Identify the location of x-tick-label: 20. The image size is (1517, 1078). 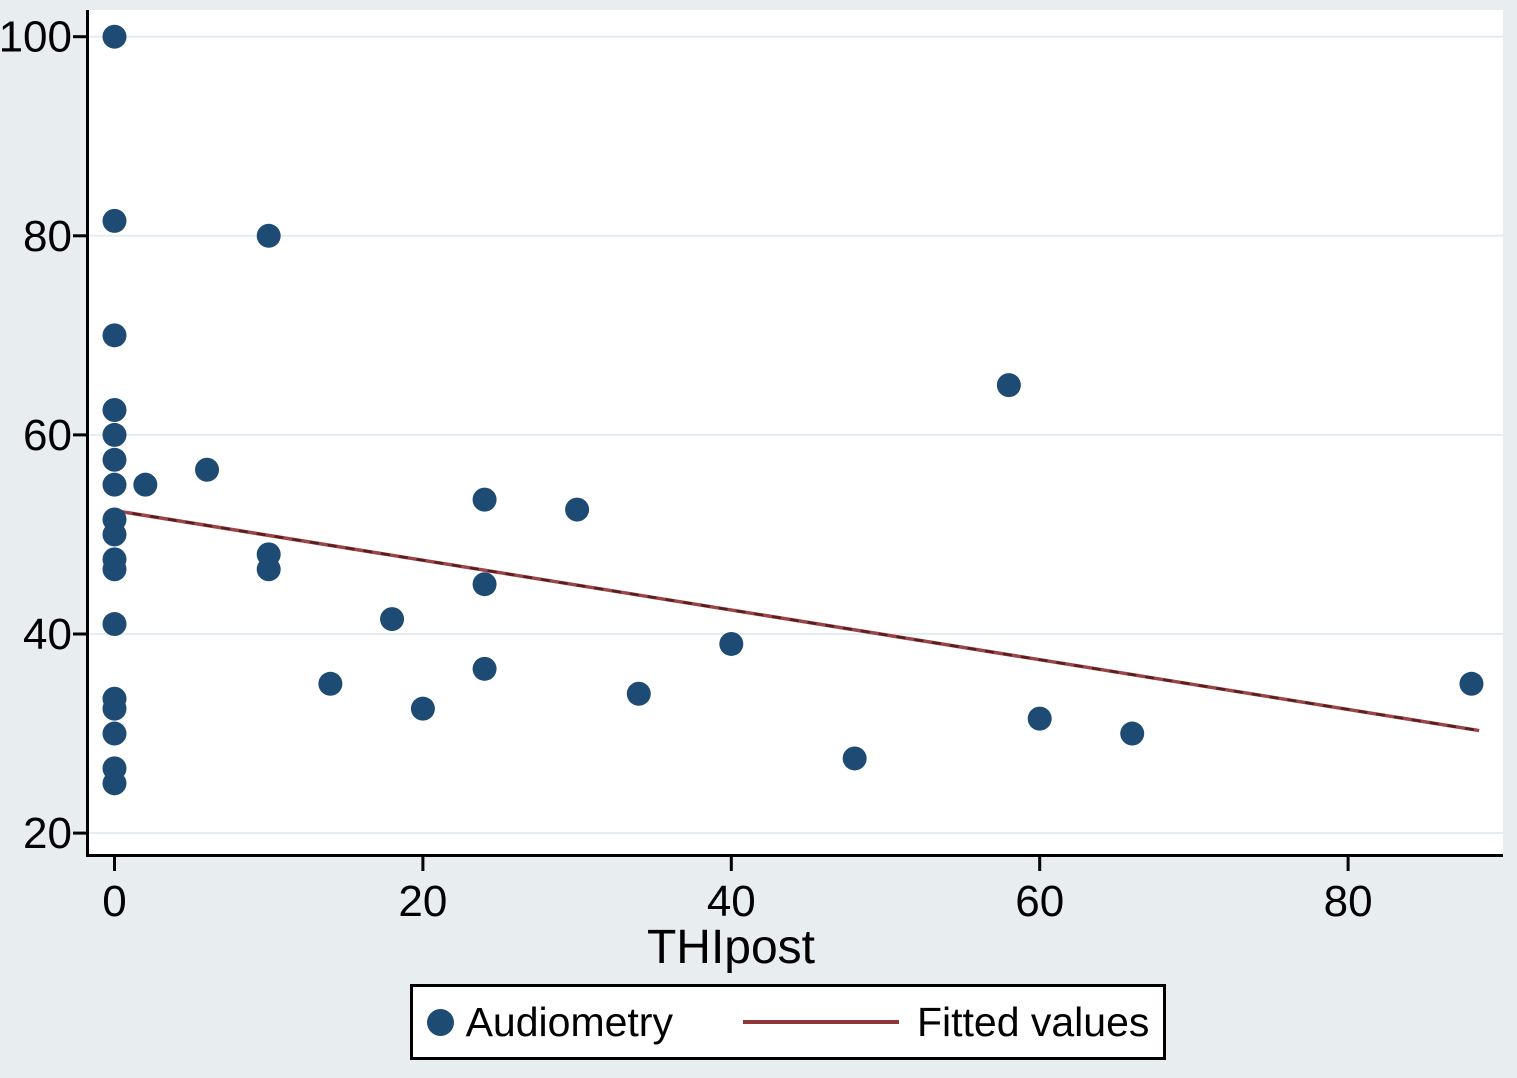
(422, 901).